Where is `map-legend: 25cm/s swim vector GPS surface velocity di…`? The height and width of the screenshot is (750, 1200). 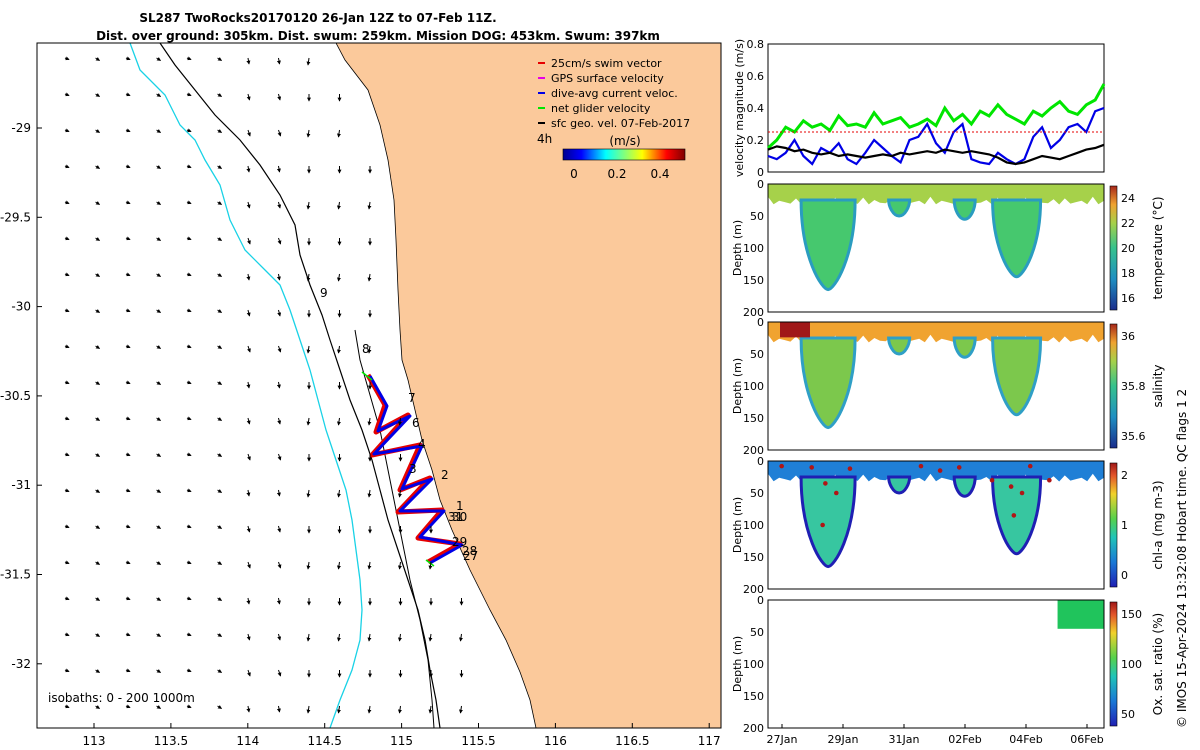
map-legend: 25cm/s swim vector GPS surface velocity di… is located at coordinates (614, 93).